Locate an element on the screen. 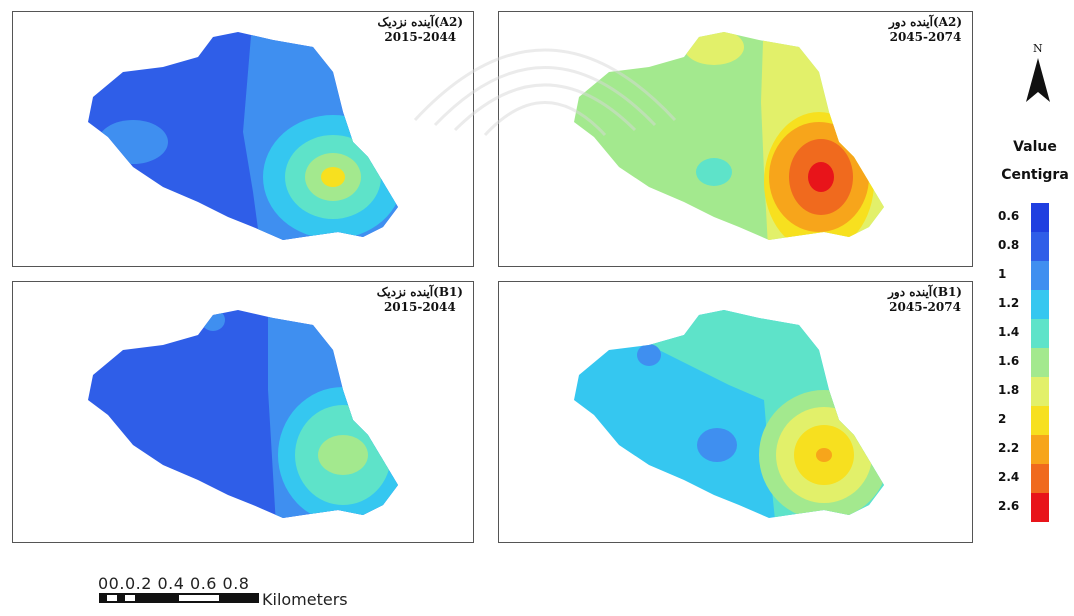 The image size is (1074, 616). legend-item-label: 0.8 is located at coordinates (1009, 245).